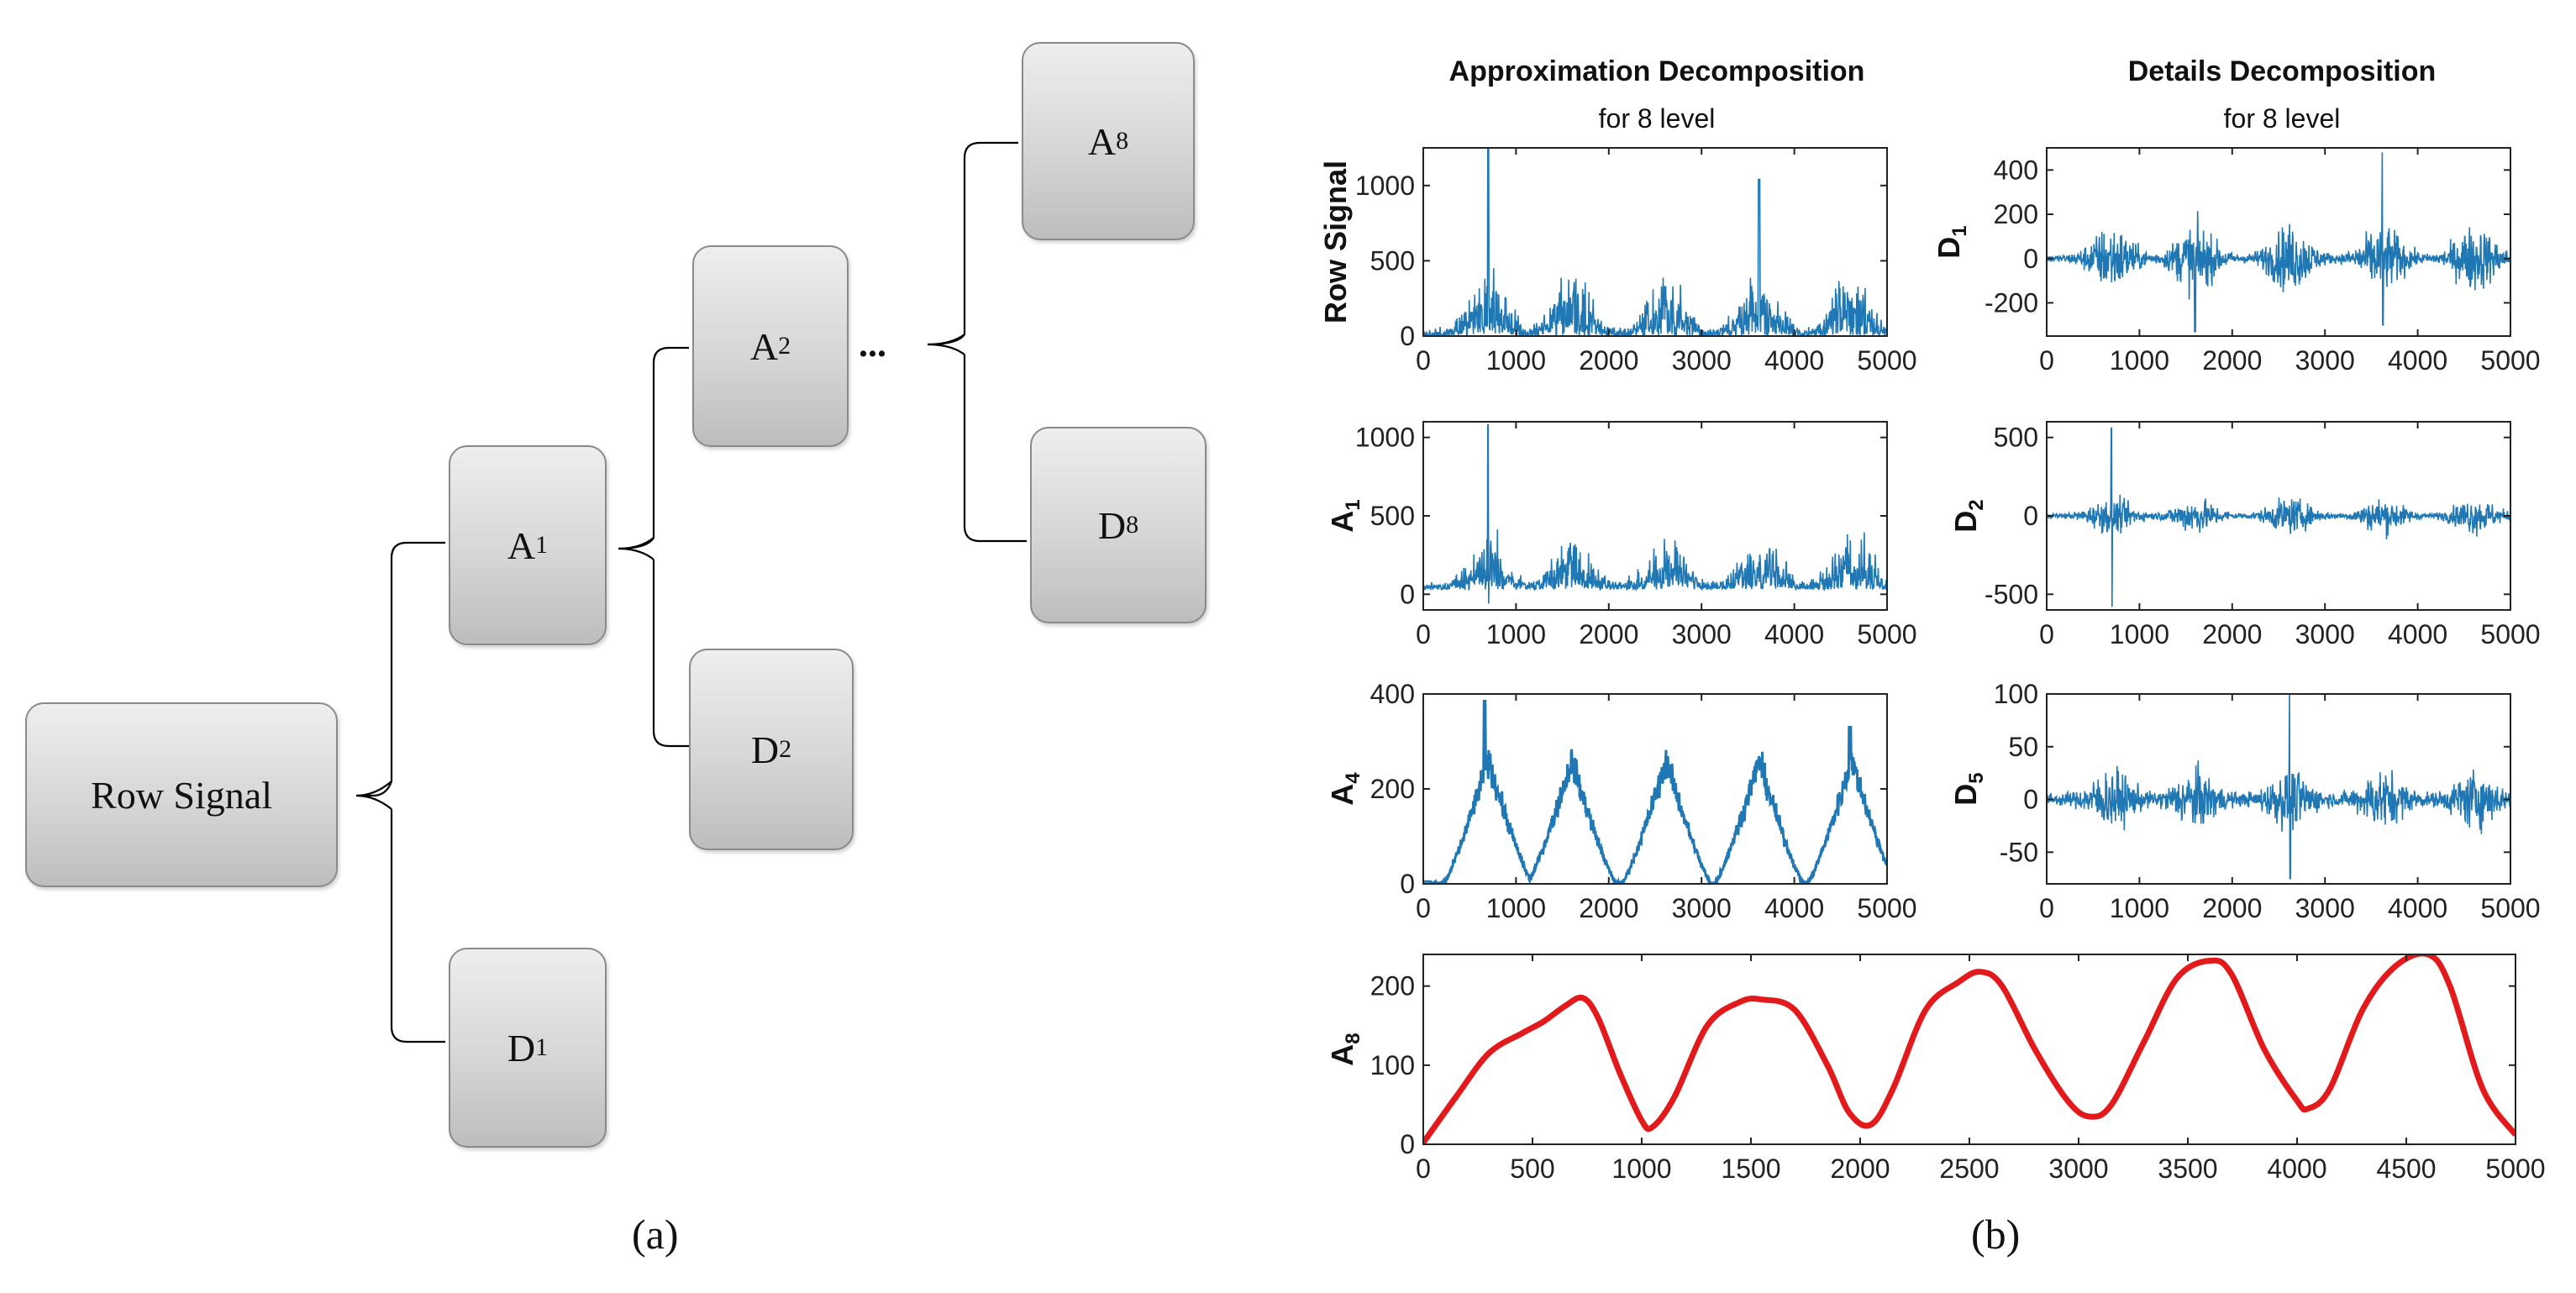 Image resolution: width=2576 pixels, height=1293 pixels. What do you see at coordinates (1968, 515) in the screenshot?
I see `y-axis-label-d2: D2` at bounding box center [1968, 515].